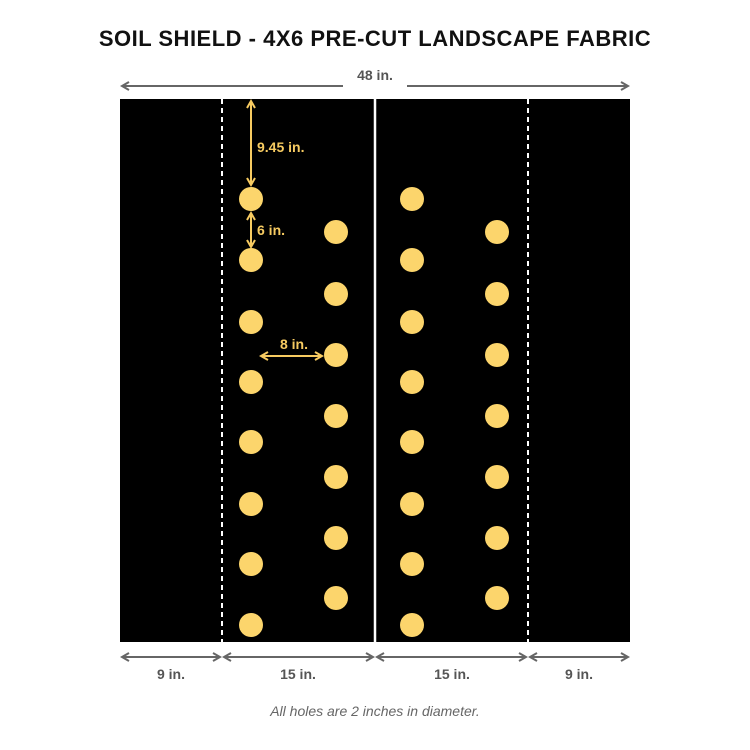 The height and width of the screenshot is (750, 750). What do you see at coordinates (452, 674) in the screenshot?
I see `segment-3-label: 15 in.` at bounding box center [452, 674].